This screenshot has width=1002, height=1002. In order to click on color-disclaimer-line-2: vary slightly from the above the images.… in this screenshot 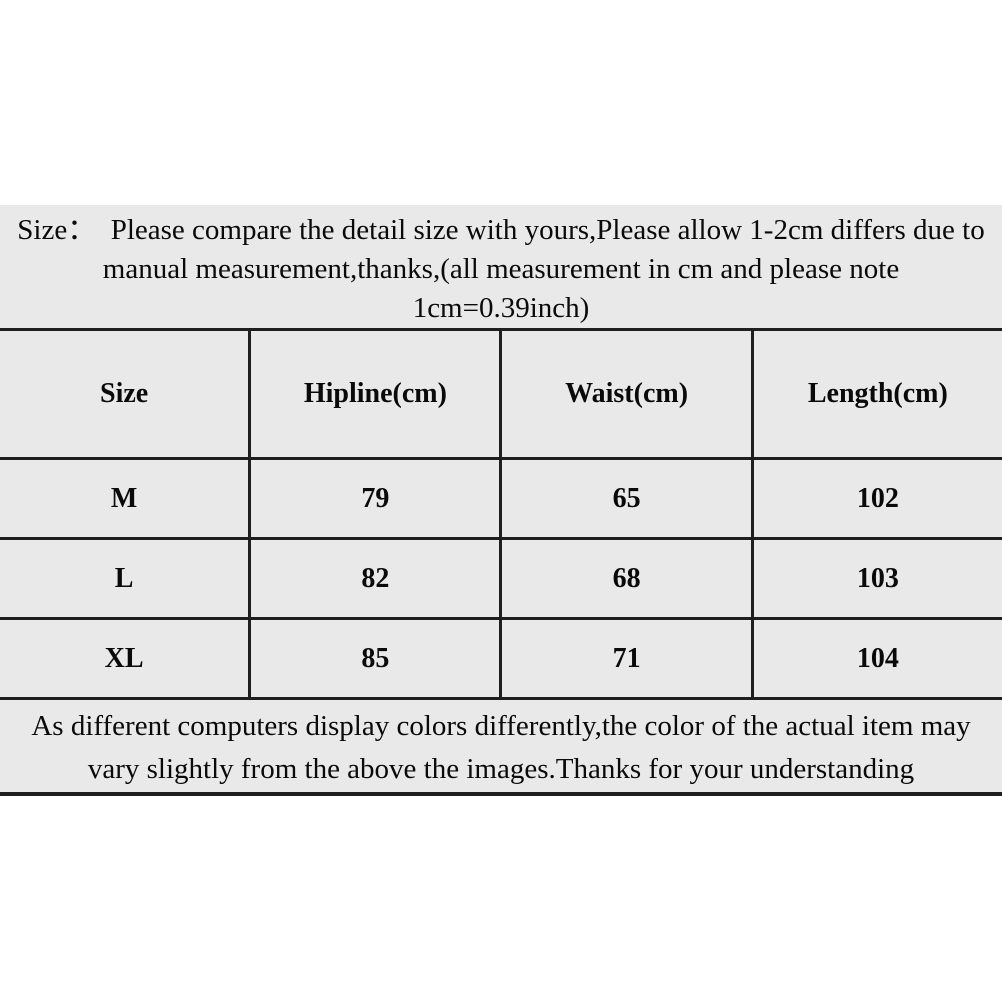, I will do `click(501, 769)`.